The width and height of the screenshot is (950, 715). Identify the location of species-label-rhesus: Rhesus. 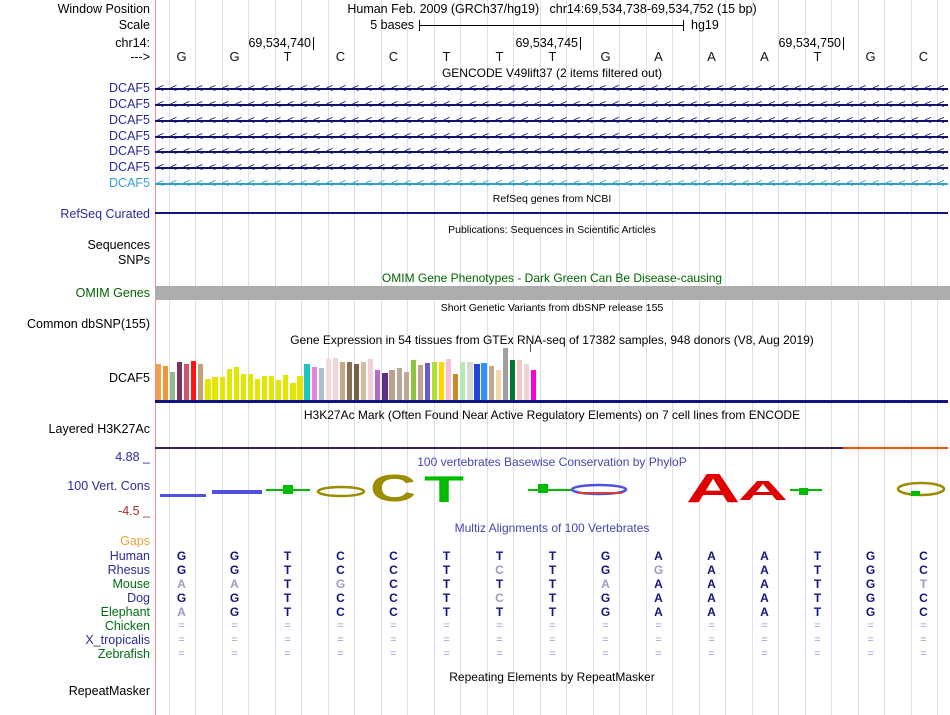
(128, 570).